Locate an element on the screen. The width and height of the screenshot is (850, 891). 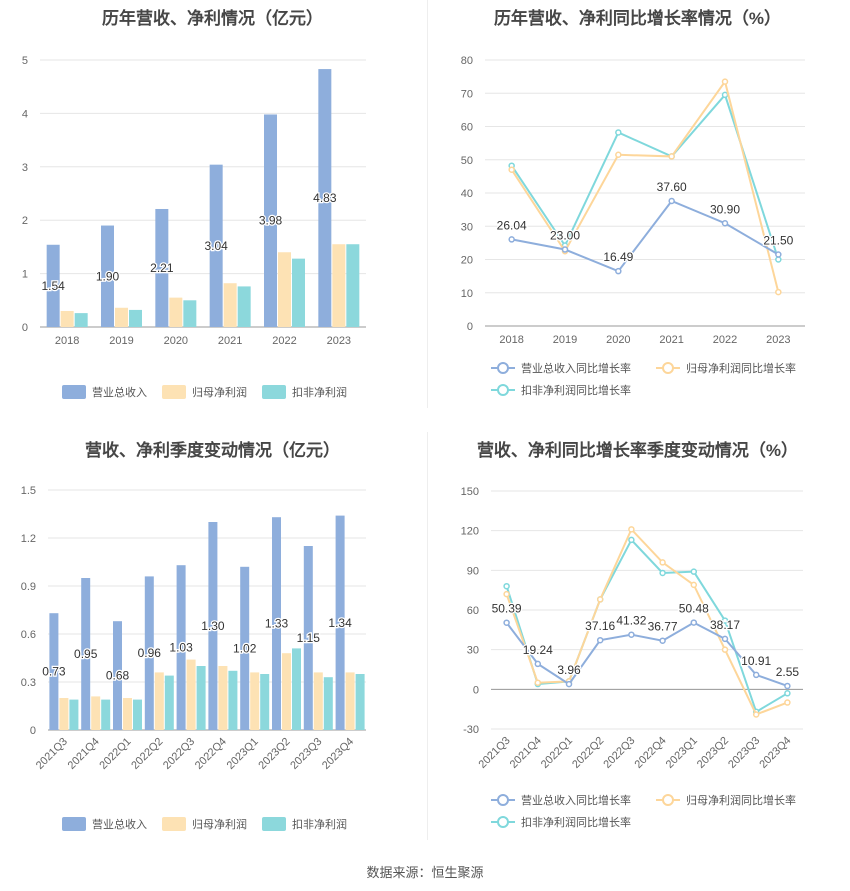
legend-label: 扣非净利润 is located at coordinates (319, 824).